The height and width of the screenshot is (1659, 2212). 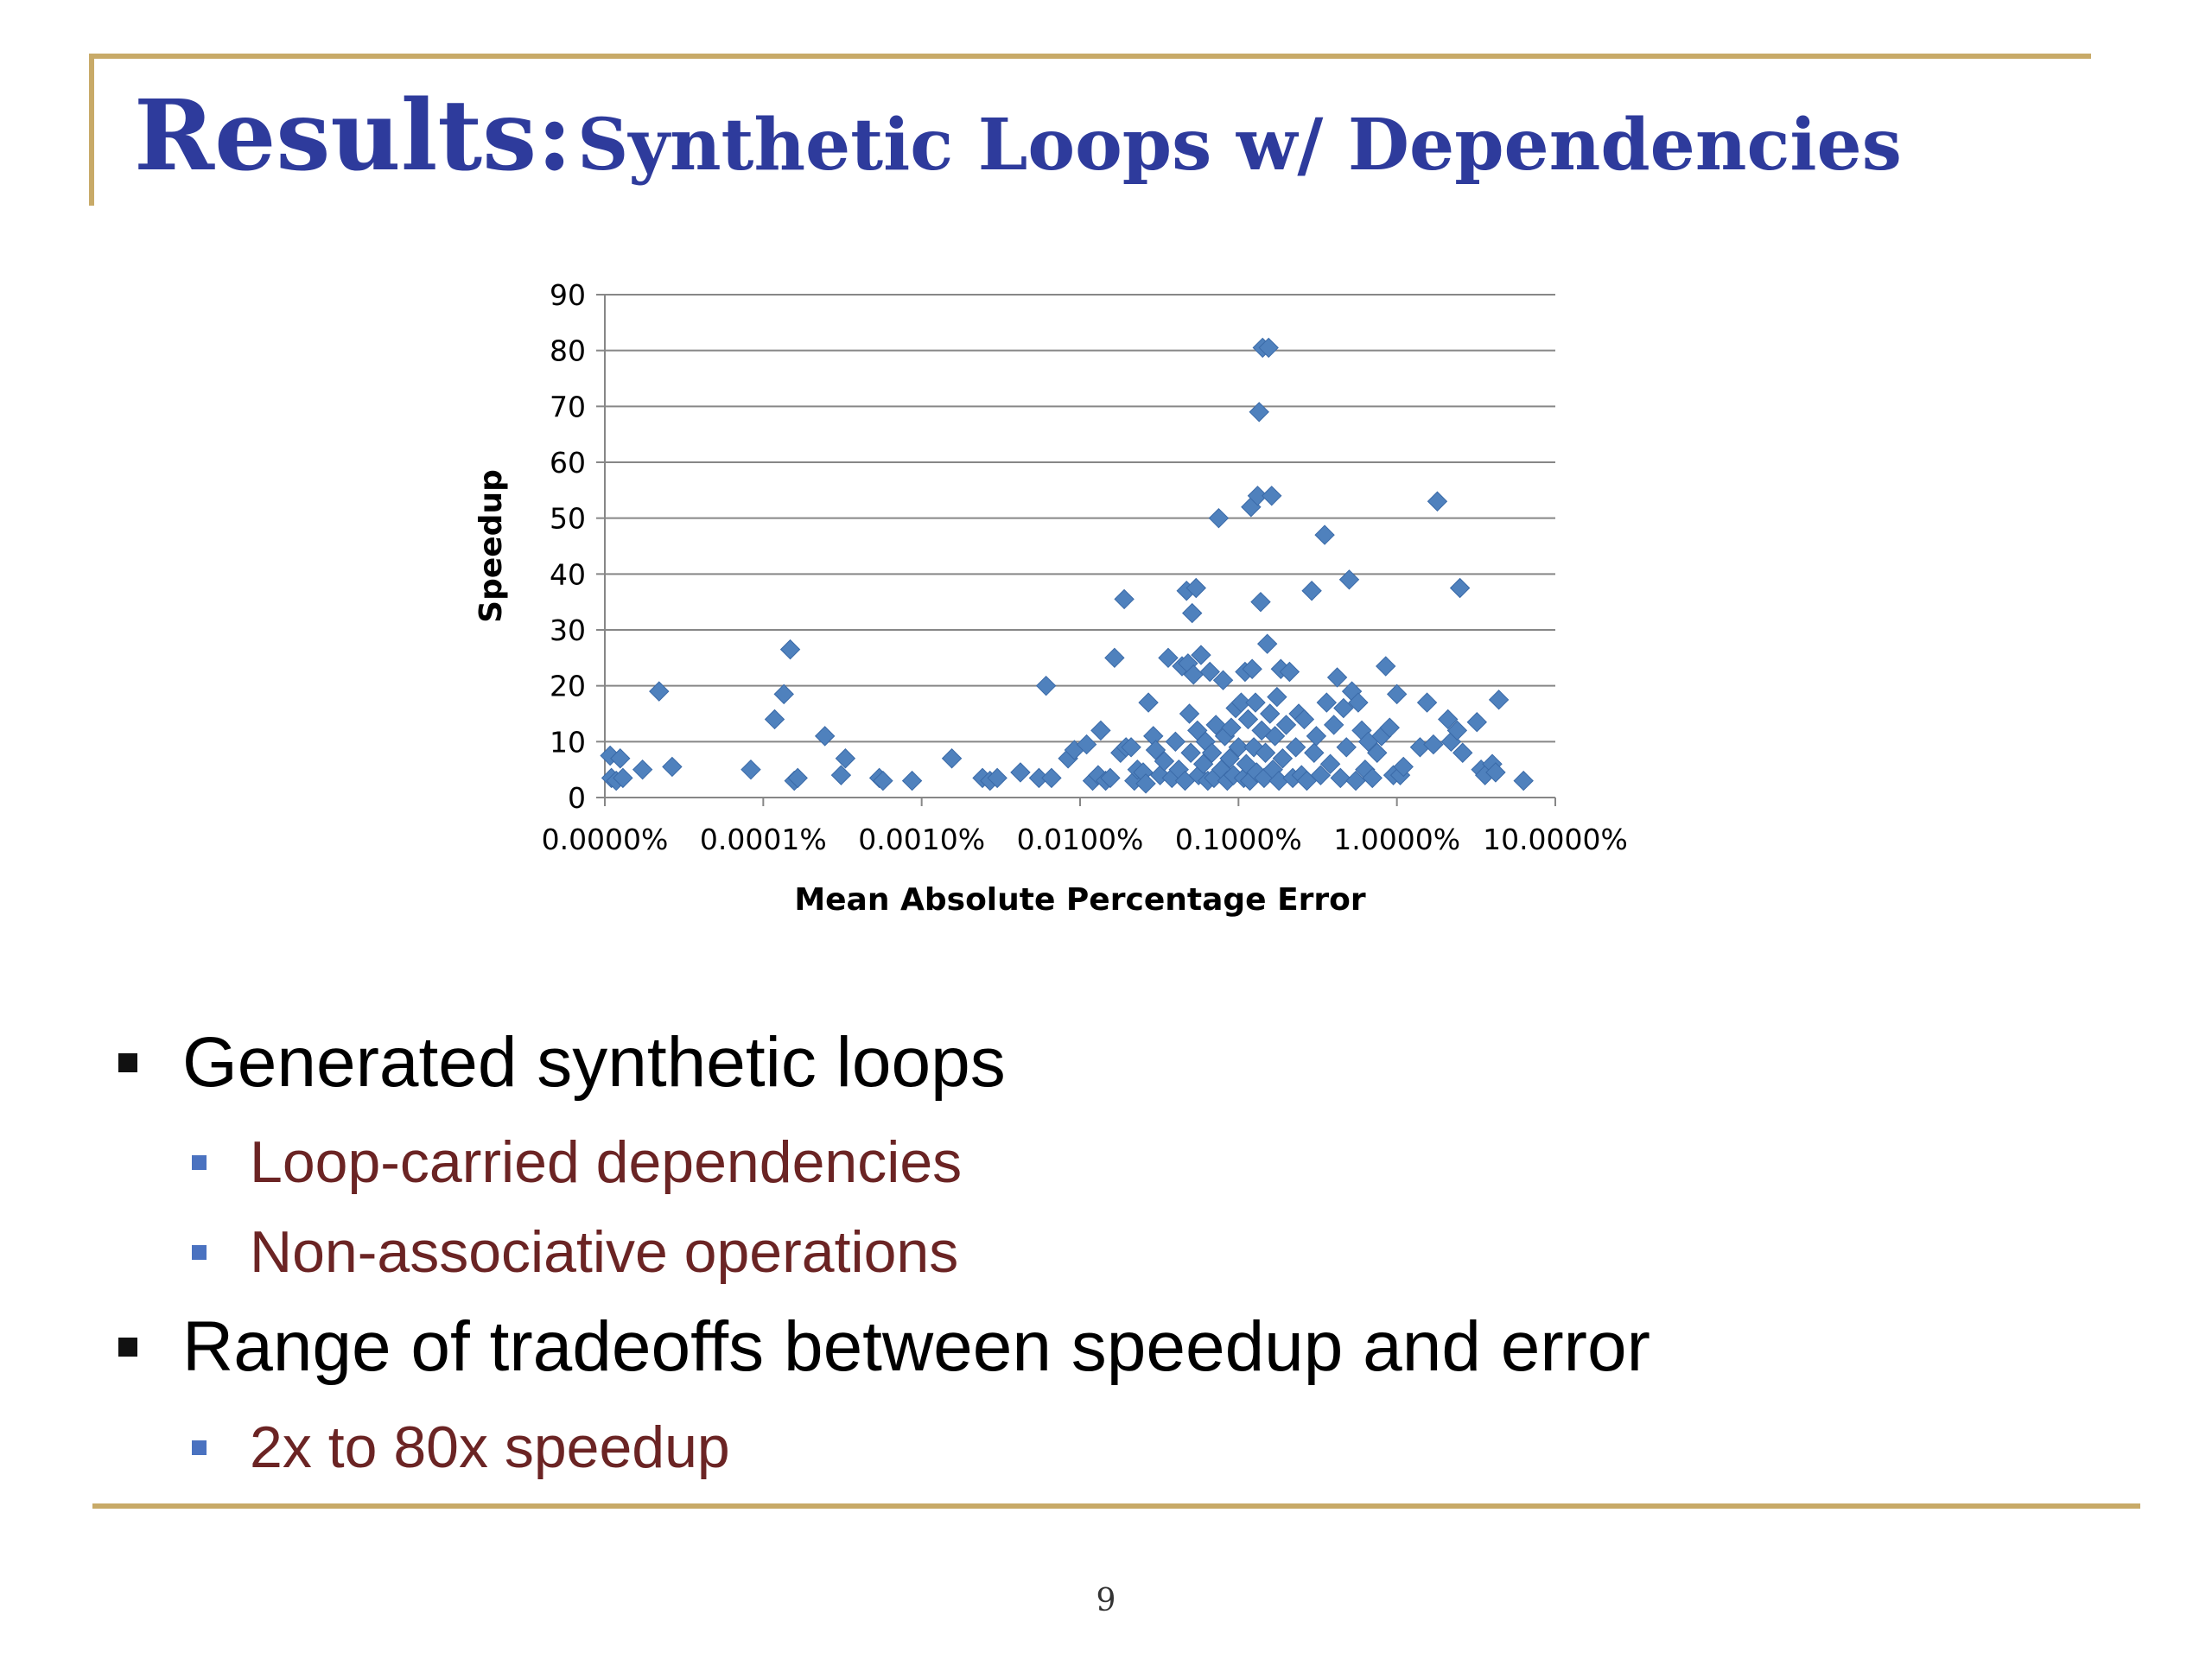 I want to click on bottom-accent-line, so click(x=1116, y=1506).